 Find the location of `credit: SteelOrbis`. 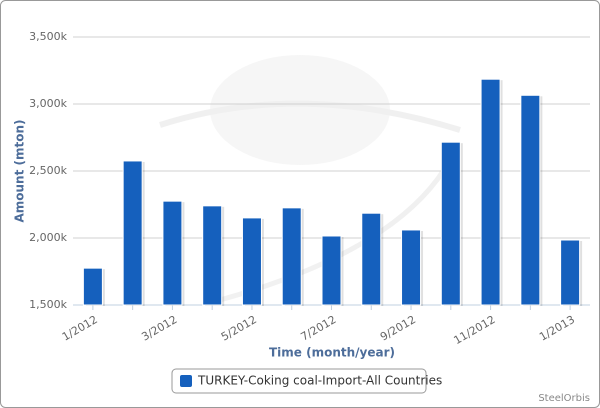

credit: SteelOrbis is located at coordinates (564, 398).